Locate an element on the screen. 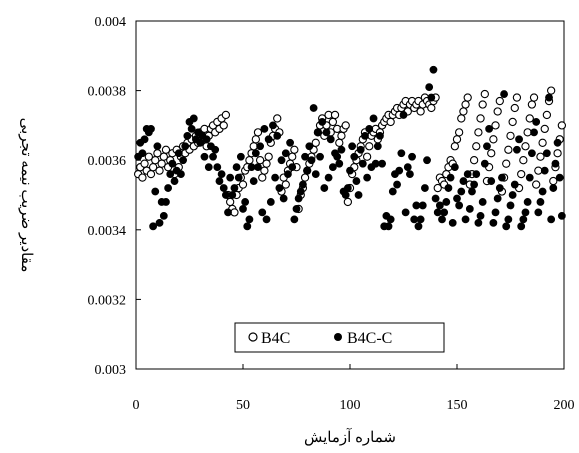 The image size is (579, 453). y-tick-label: 0.0036 is located at coordinates (107, 161).